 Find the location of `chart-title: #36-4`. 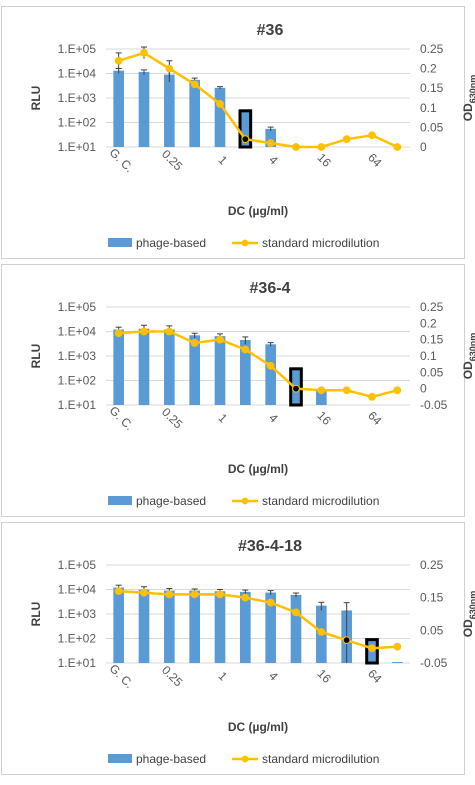

chart-title: #36-4 is located at coordinates (270, 288).